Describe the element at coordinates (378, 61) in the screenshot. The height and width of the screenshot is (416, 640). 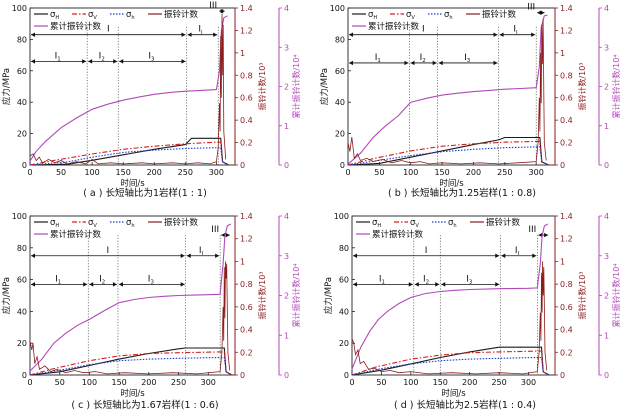
I see `stage-label-I1-sub: 1` at that location.